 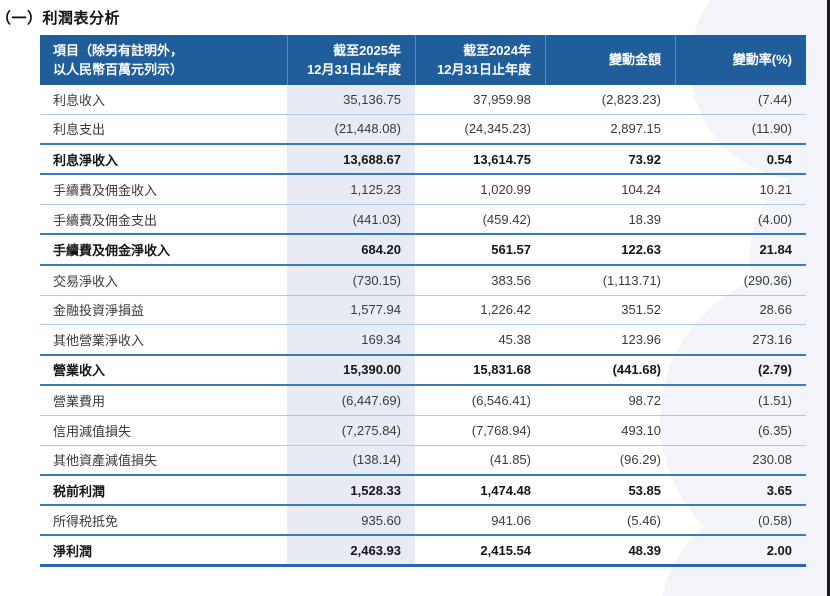 I want to click on header-2025-column: 截至2025年 12月31日止年度, so click(x=351, y=60).